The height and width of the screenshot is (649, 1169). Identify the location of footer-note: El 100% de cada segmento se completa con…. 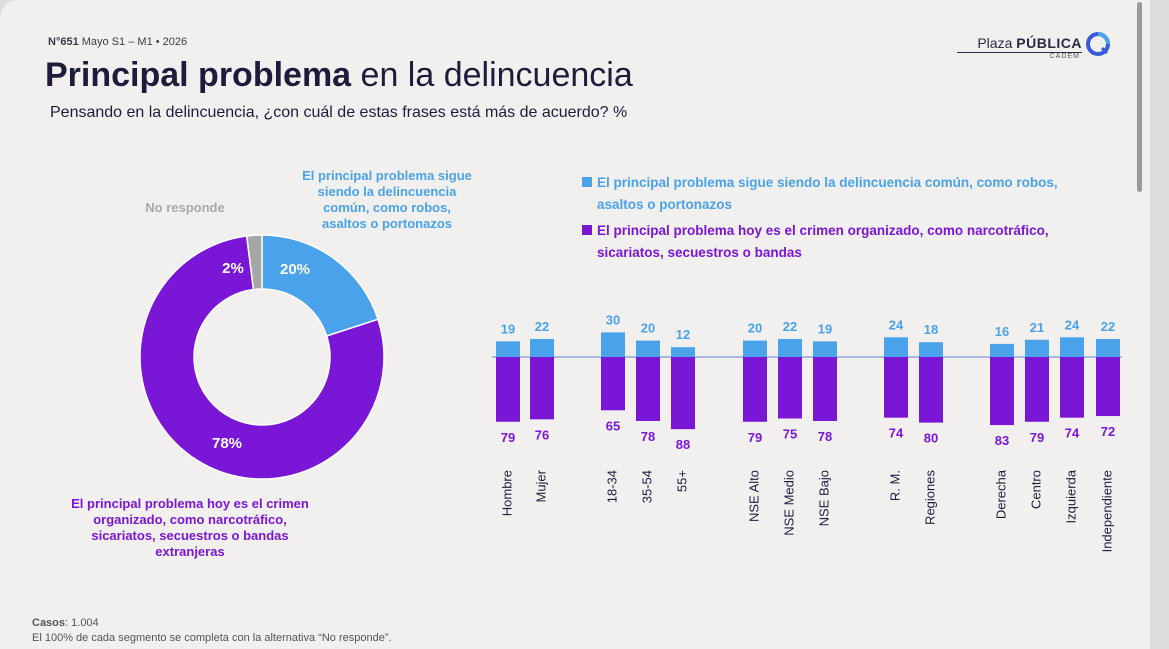
(212, 638).